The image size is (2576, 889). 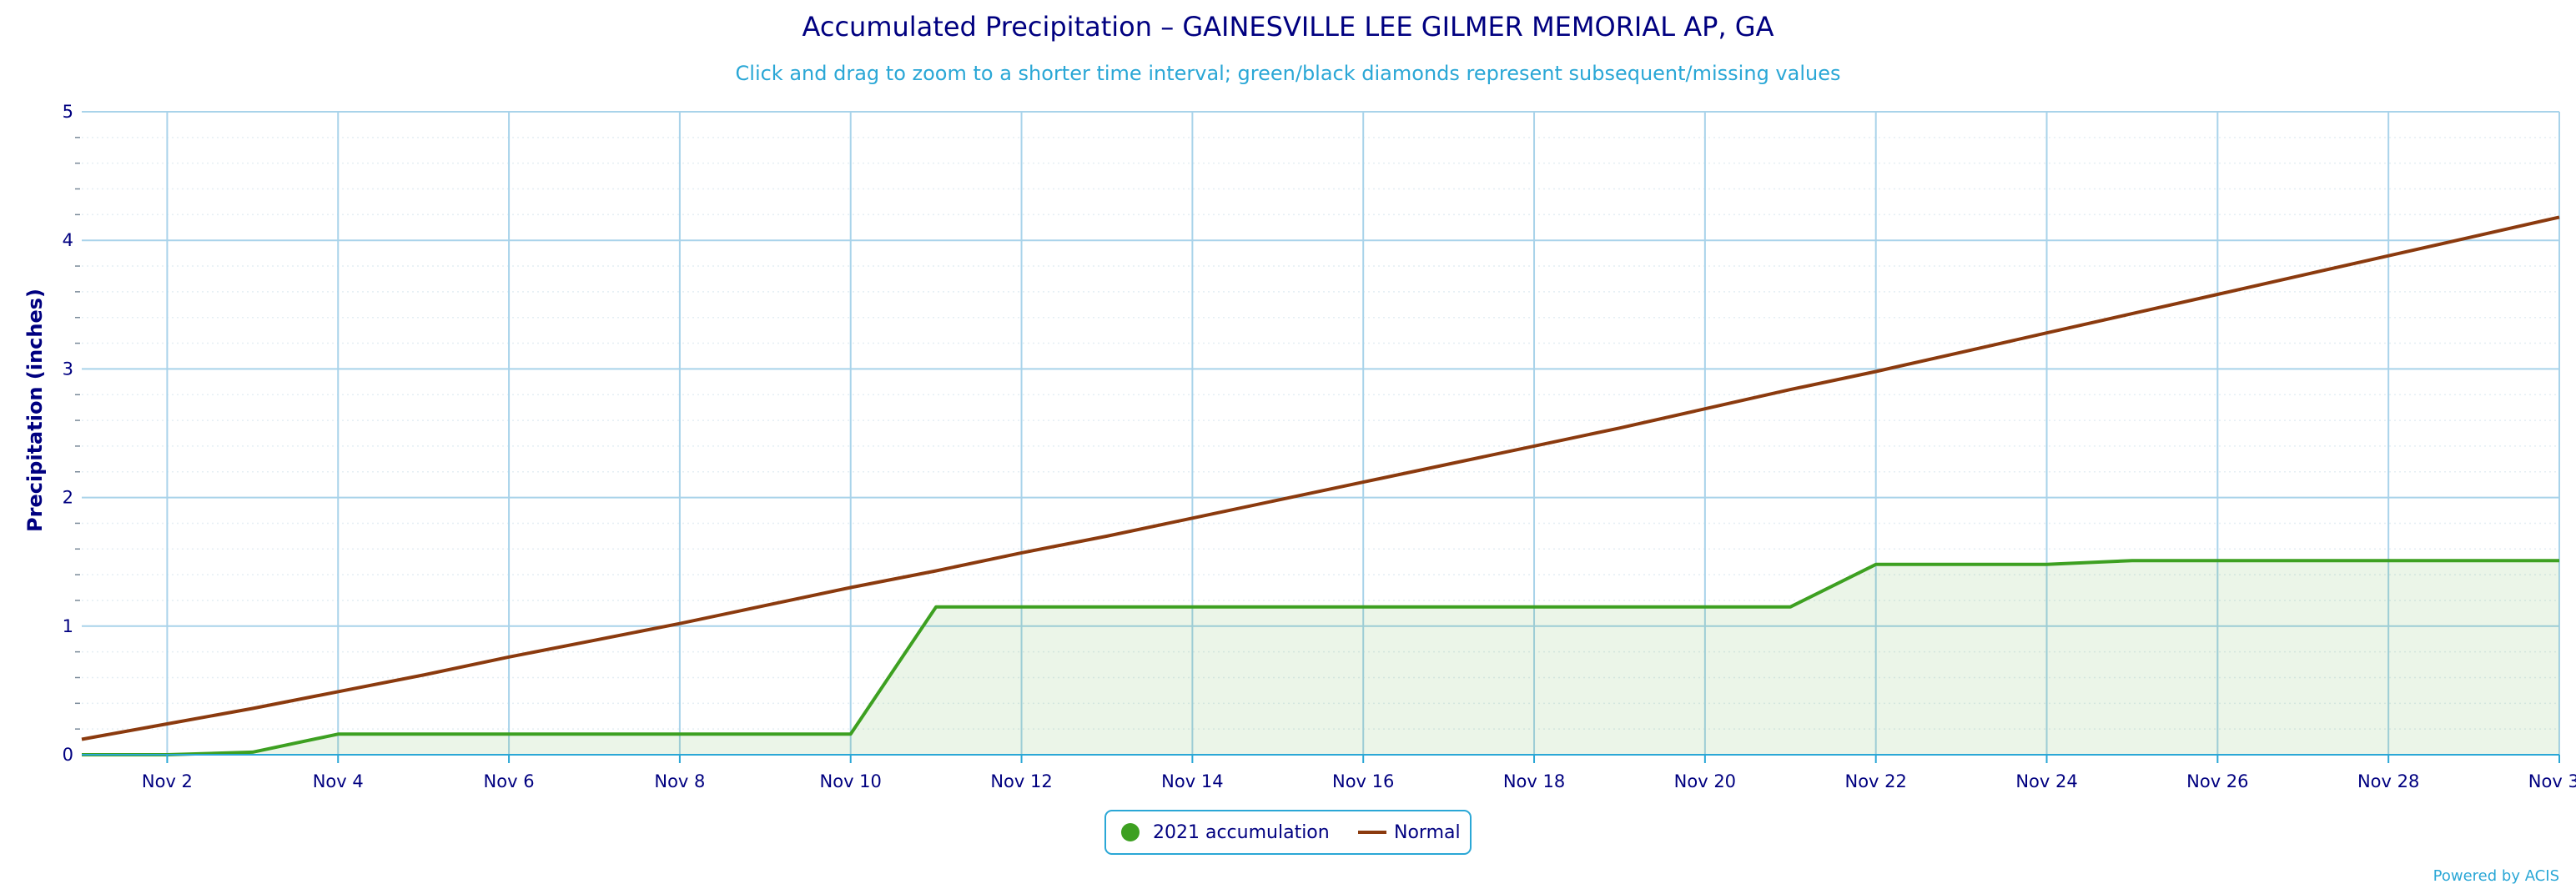 What do you see at coordinates (68, 755) in the screenshot?
I see `y-tick-label: 0` at bounding box center [68, 755].